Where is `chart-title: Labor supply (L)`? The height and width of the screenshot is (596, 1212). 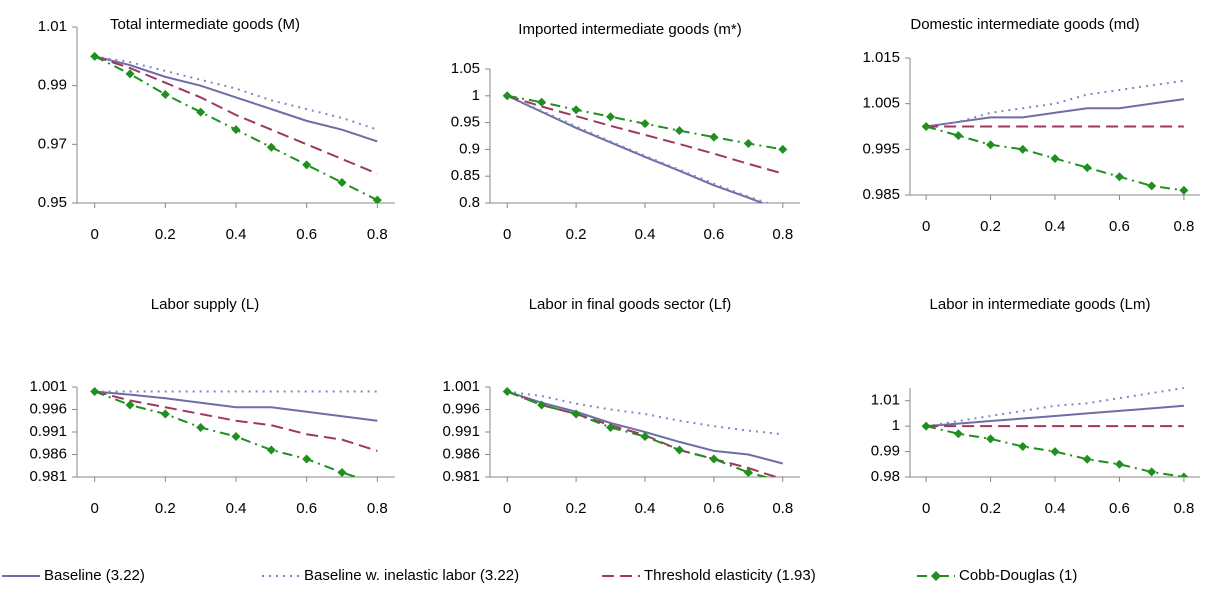 chart-title: Labor supply (L) is located at coordinates (205, 304).